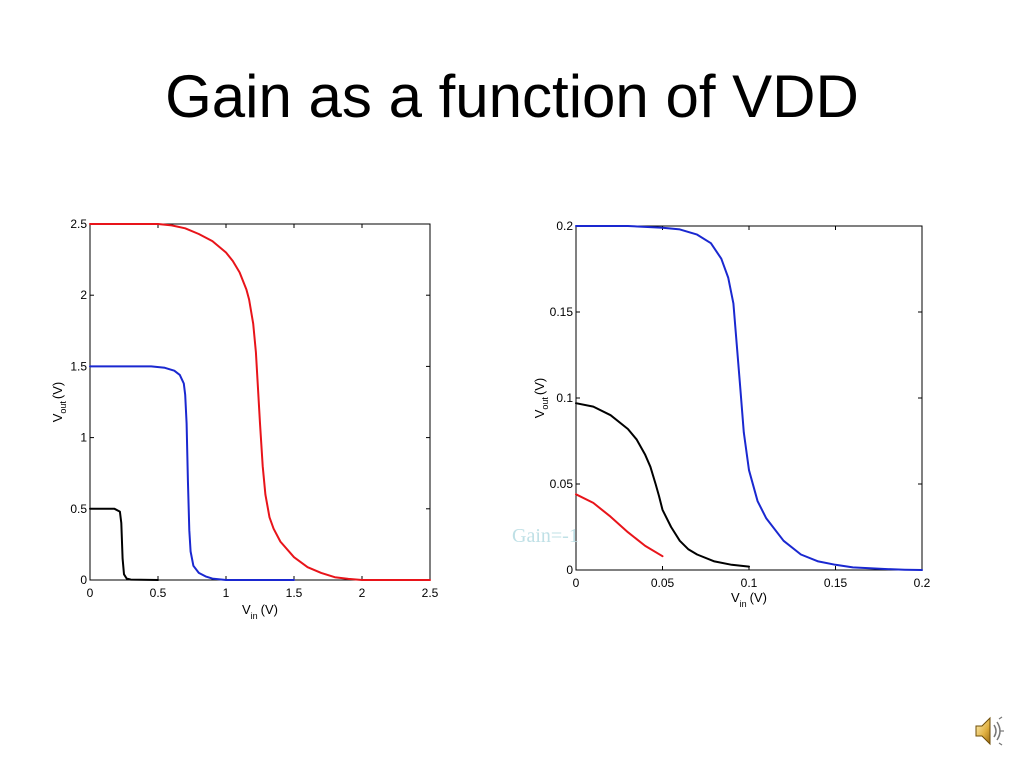 The width and height of the screenshot is (1024, 768). What do you see at coordinates (564, 226) in the screenshot?
I see `right-ytick-label: 0.2` at bounding box center [564, 226].